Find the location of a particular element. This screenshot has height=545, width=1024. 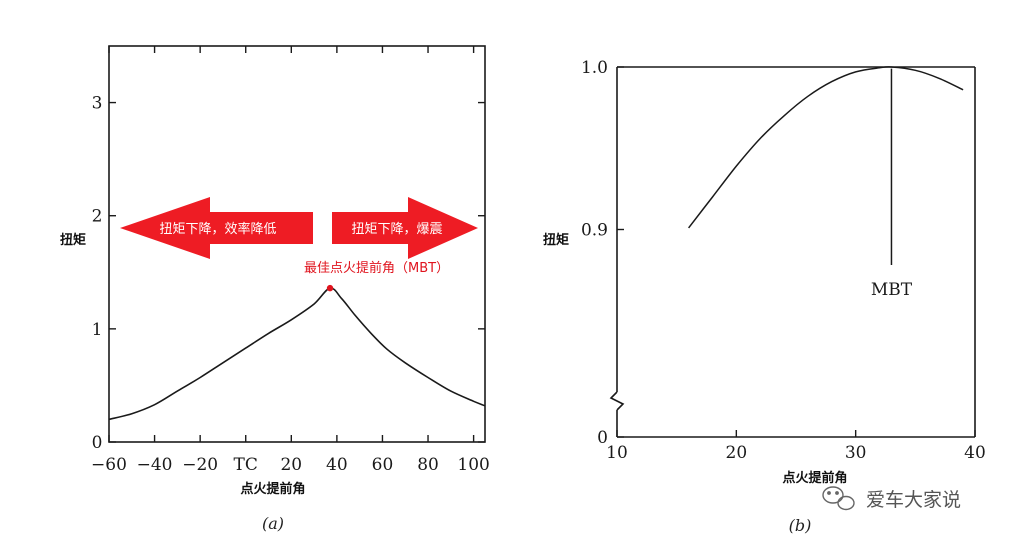

y-tick-label: 0.9 is located at coordinates (594, 231).